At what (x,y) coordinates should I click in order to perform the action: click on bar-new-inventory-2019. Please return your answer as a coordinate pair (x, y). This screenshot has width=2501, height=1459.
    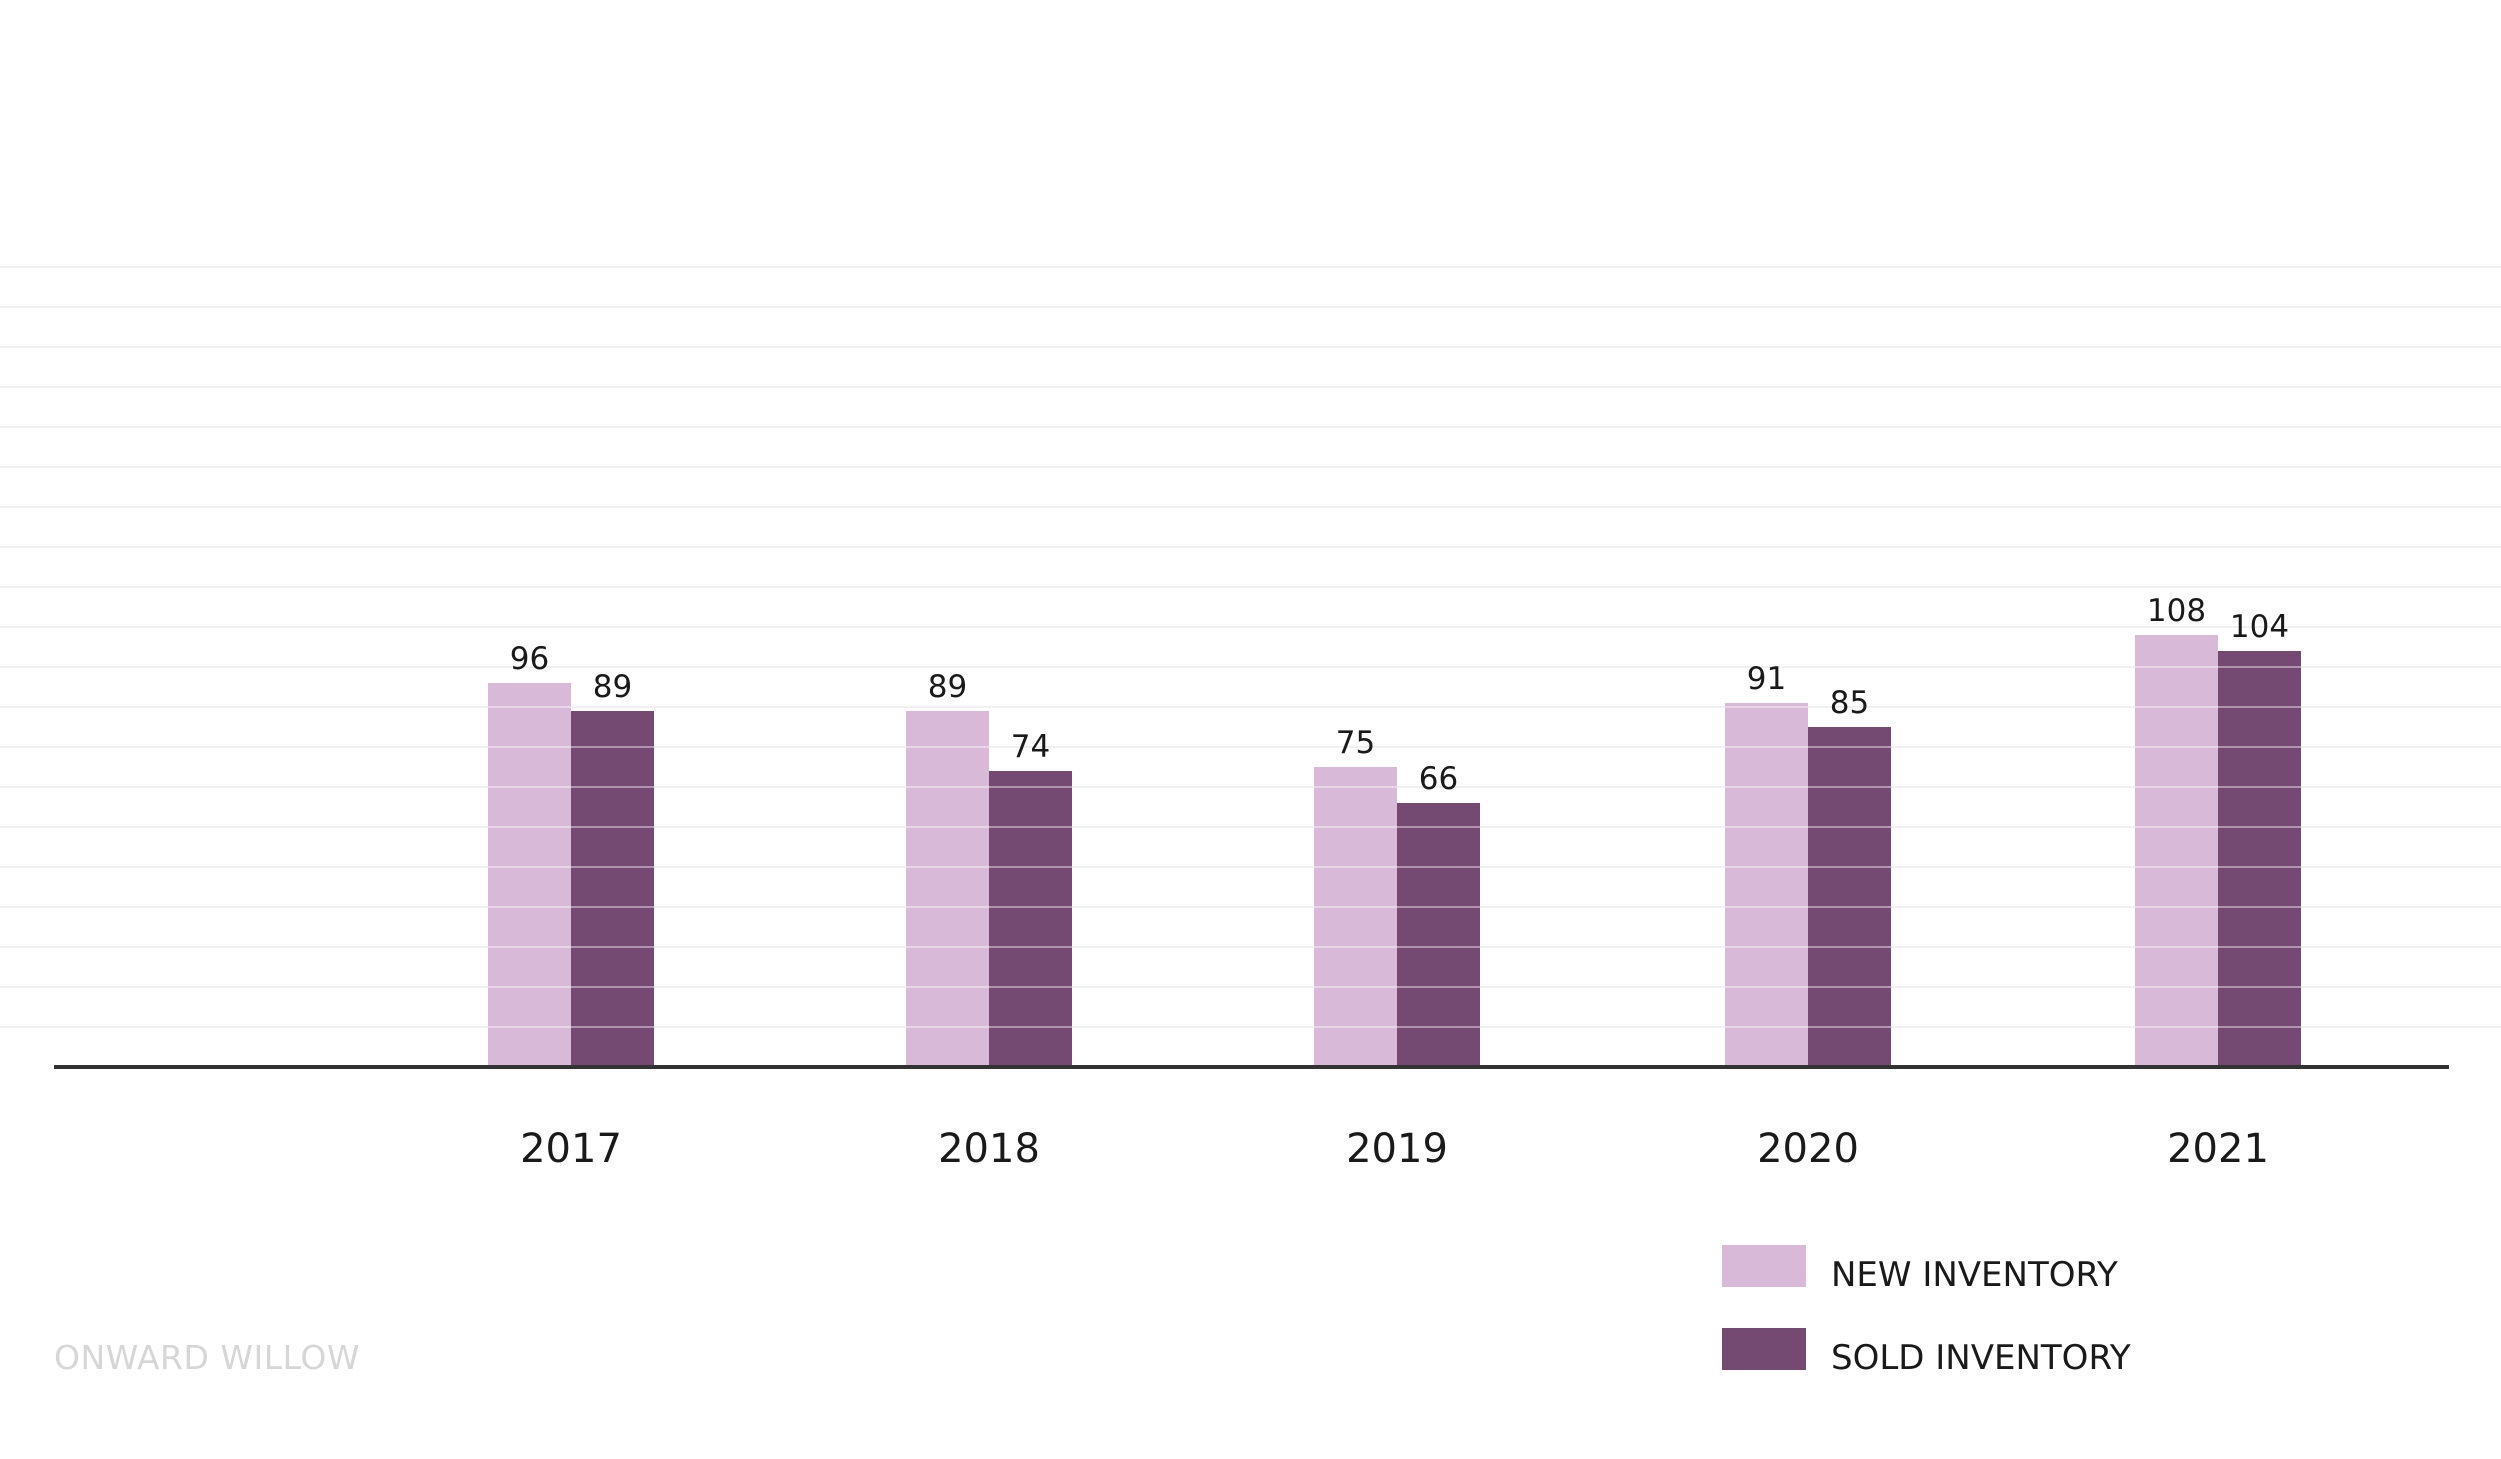
    Looking at the image, I should click on (1355, 917).